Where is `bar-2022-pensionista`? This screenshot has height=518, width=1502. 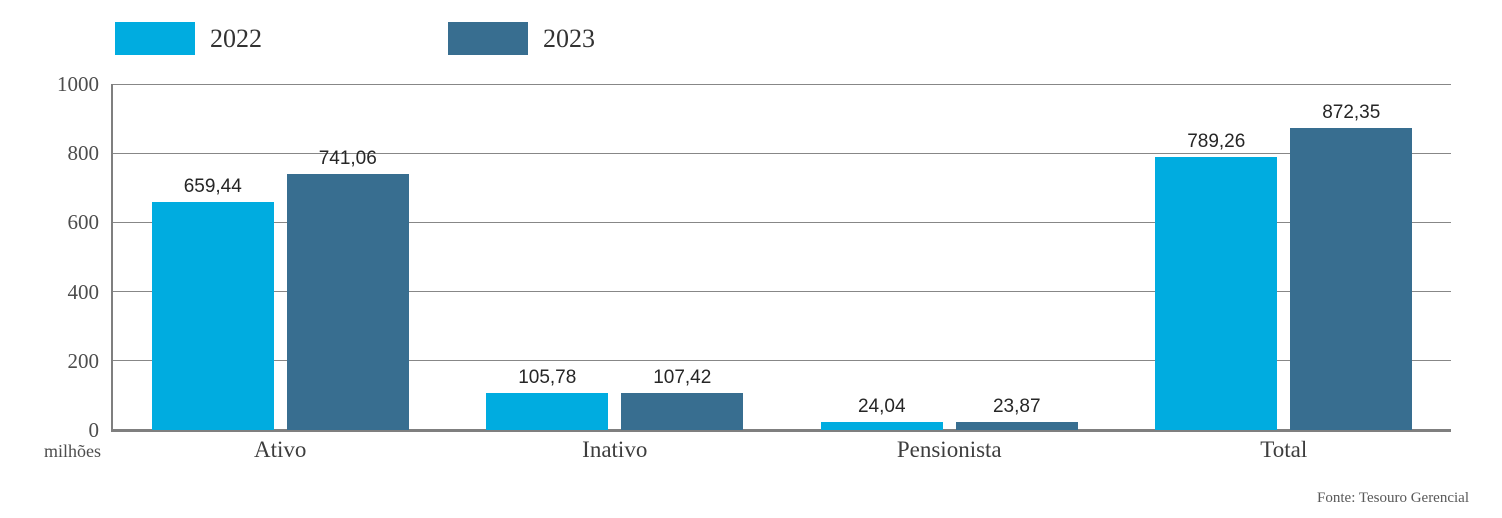
bar-2022-pensionista is located at coordinates (881, 425).